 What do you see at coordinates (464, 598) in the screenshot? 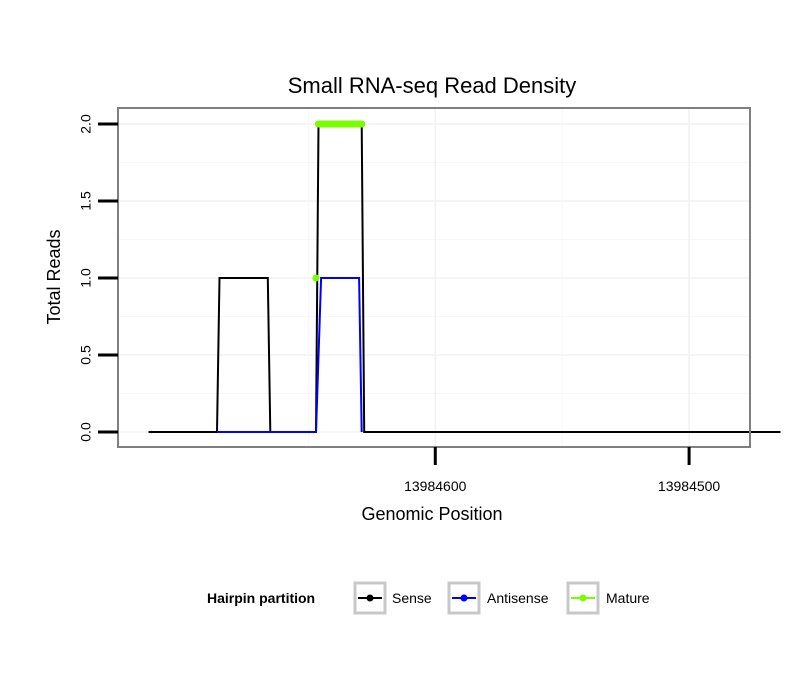
I see `legend-dot-antisense` at bounding box center [464, 598].